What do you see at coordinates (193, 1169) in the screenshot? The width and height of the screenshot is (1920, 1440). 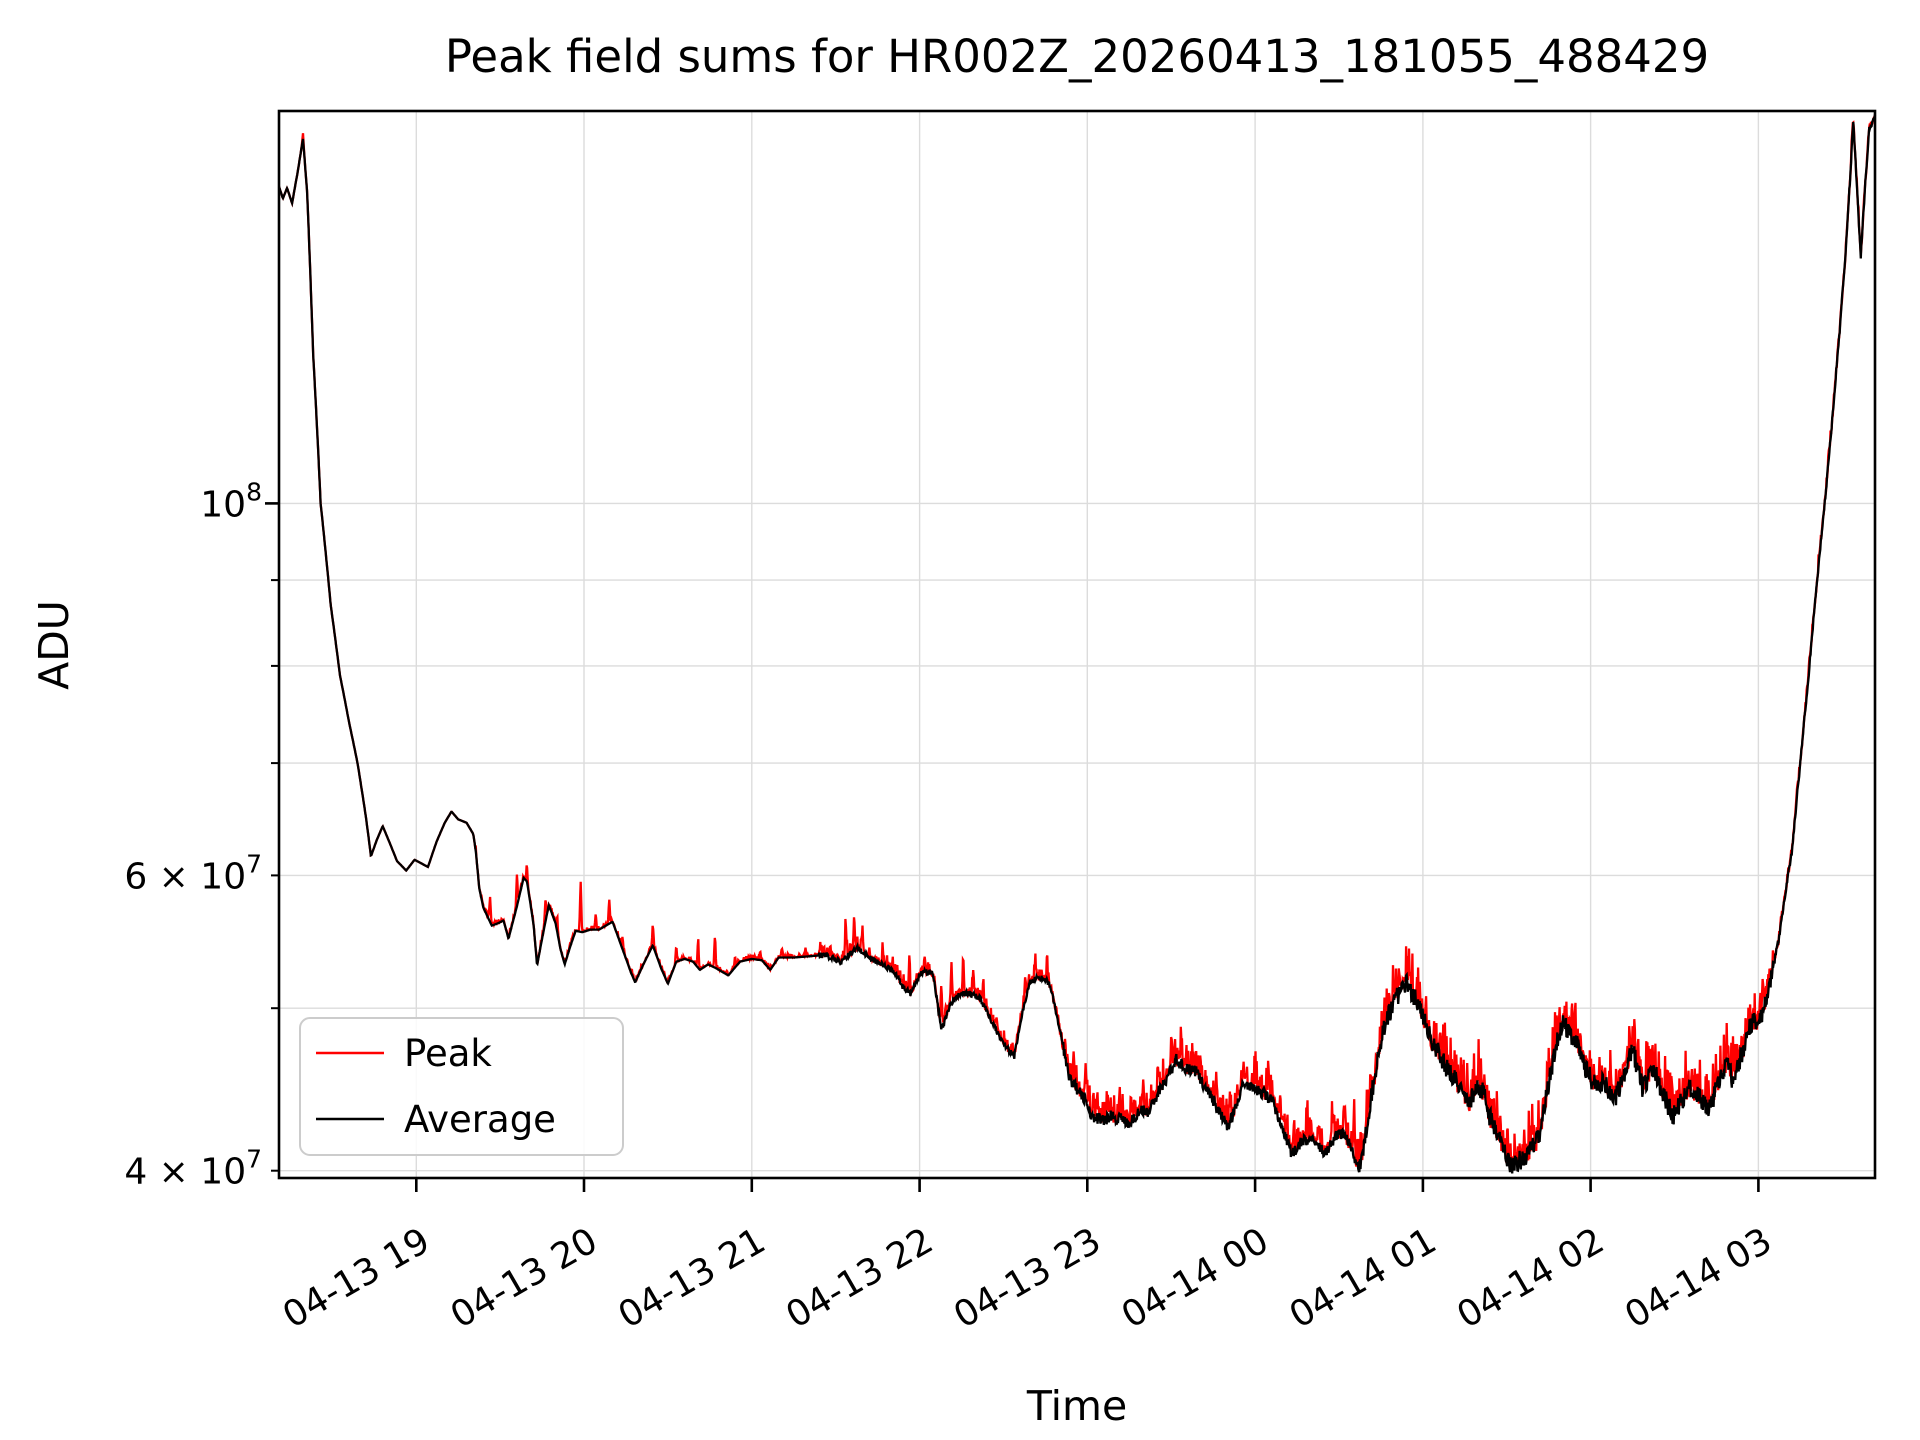 I see `y-tick-label: 4 × 107` at bounding box center [193, 1169].